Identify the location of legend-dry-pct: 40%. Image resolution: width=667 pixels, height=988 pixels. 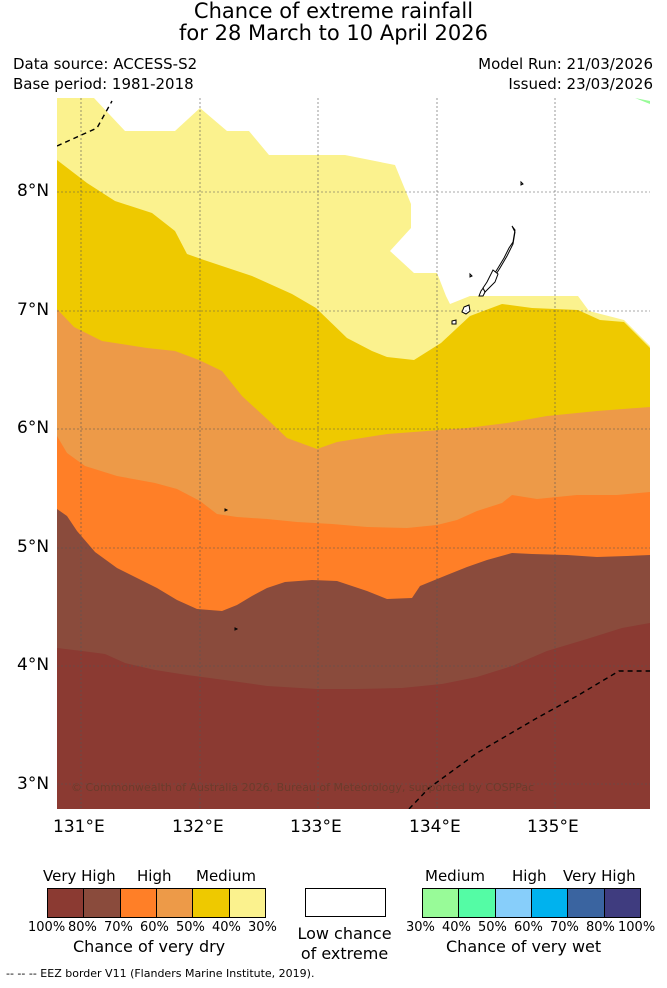
(226, 927).